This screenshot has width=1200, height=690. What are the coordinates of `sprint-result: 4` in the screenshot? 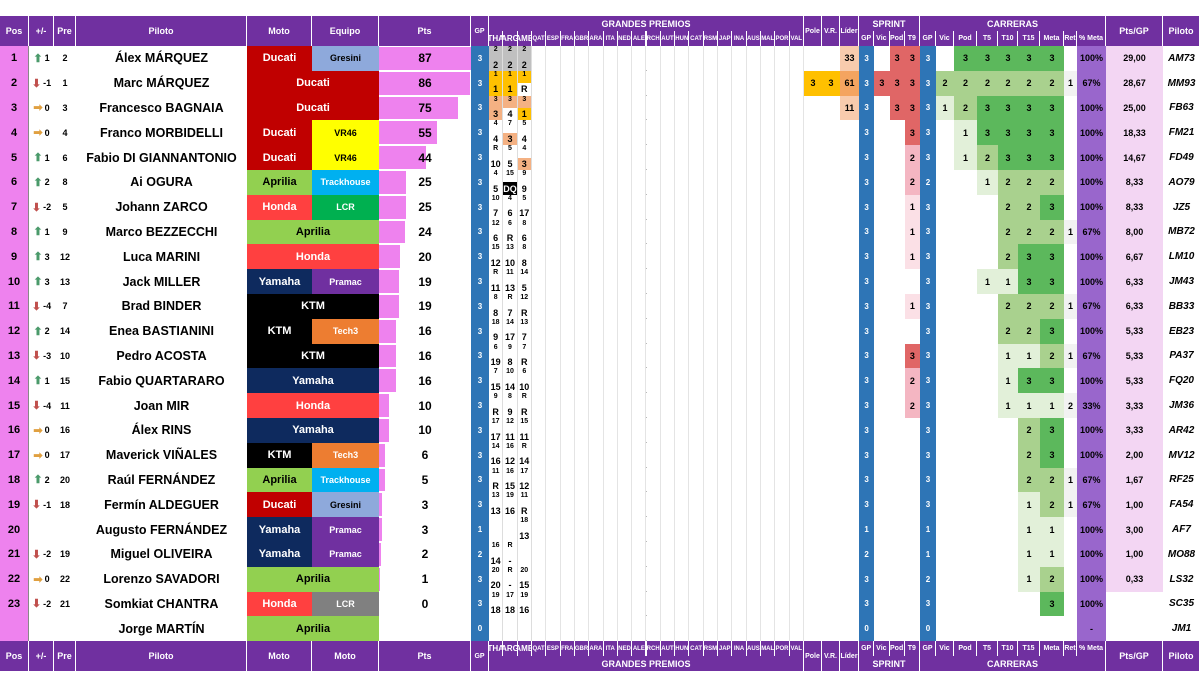 It's located at (524, 151).